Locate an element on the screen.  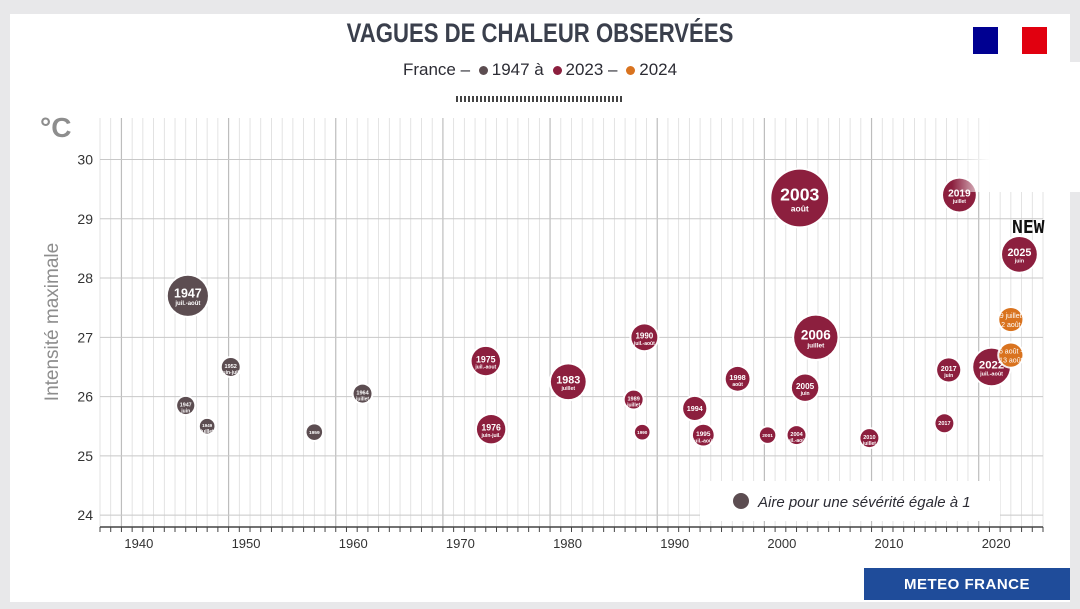
y-tick-label: 30 is located at coordinates (85, 159).